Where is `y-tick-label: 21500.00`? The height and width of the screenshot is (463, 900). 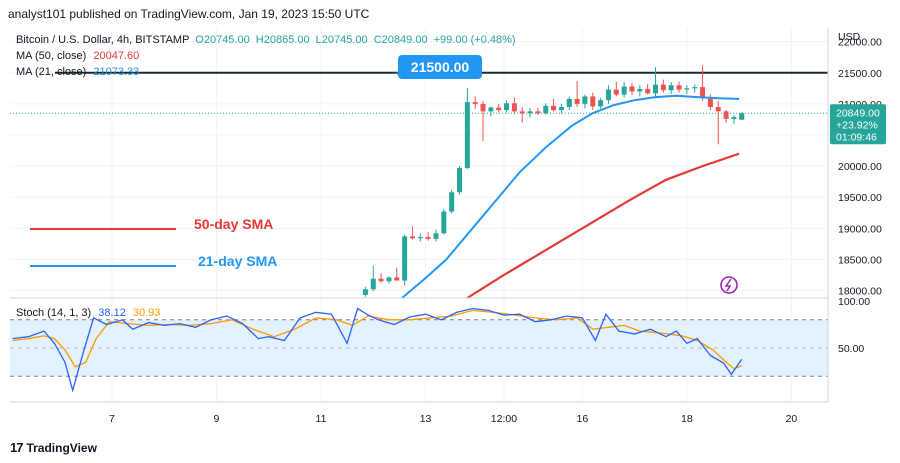
y-tick-label: 21500.00 is located at coordinates (860, 74).